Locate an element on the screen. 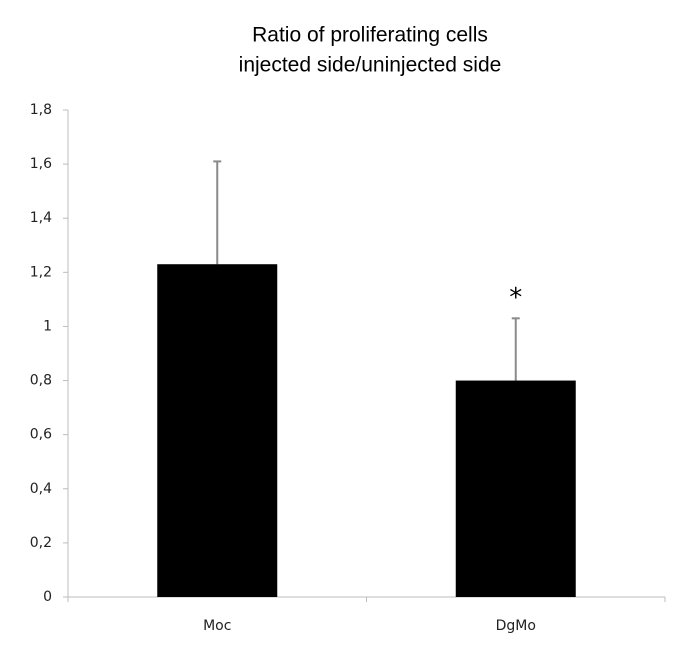 The width and height of the screenshot is (678, 652). y-tick-label: 0,6 is located at coordinates (41, 435).